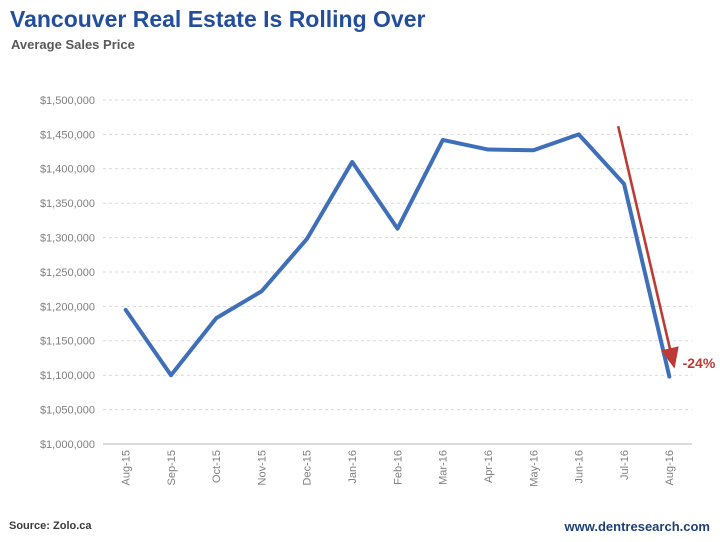 The width and height of the screenshot is (720, 542). I want to click on y-axis-tick-label: $1,400,000, so click(67, 170).